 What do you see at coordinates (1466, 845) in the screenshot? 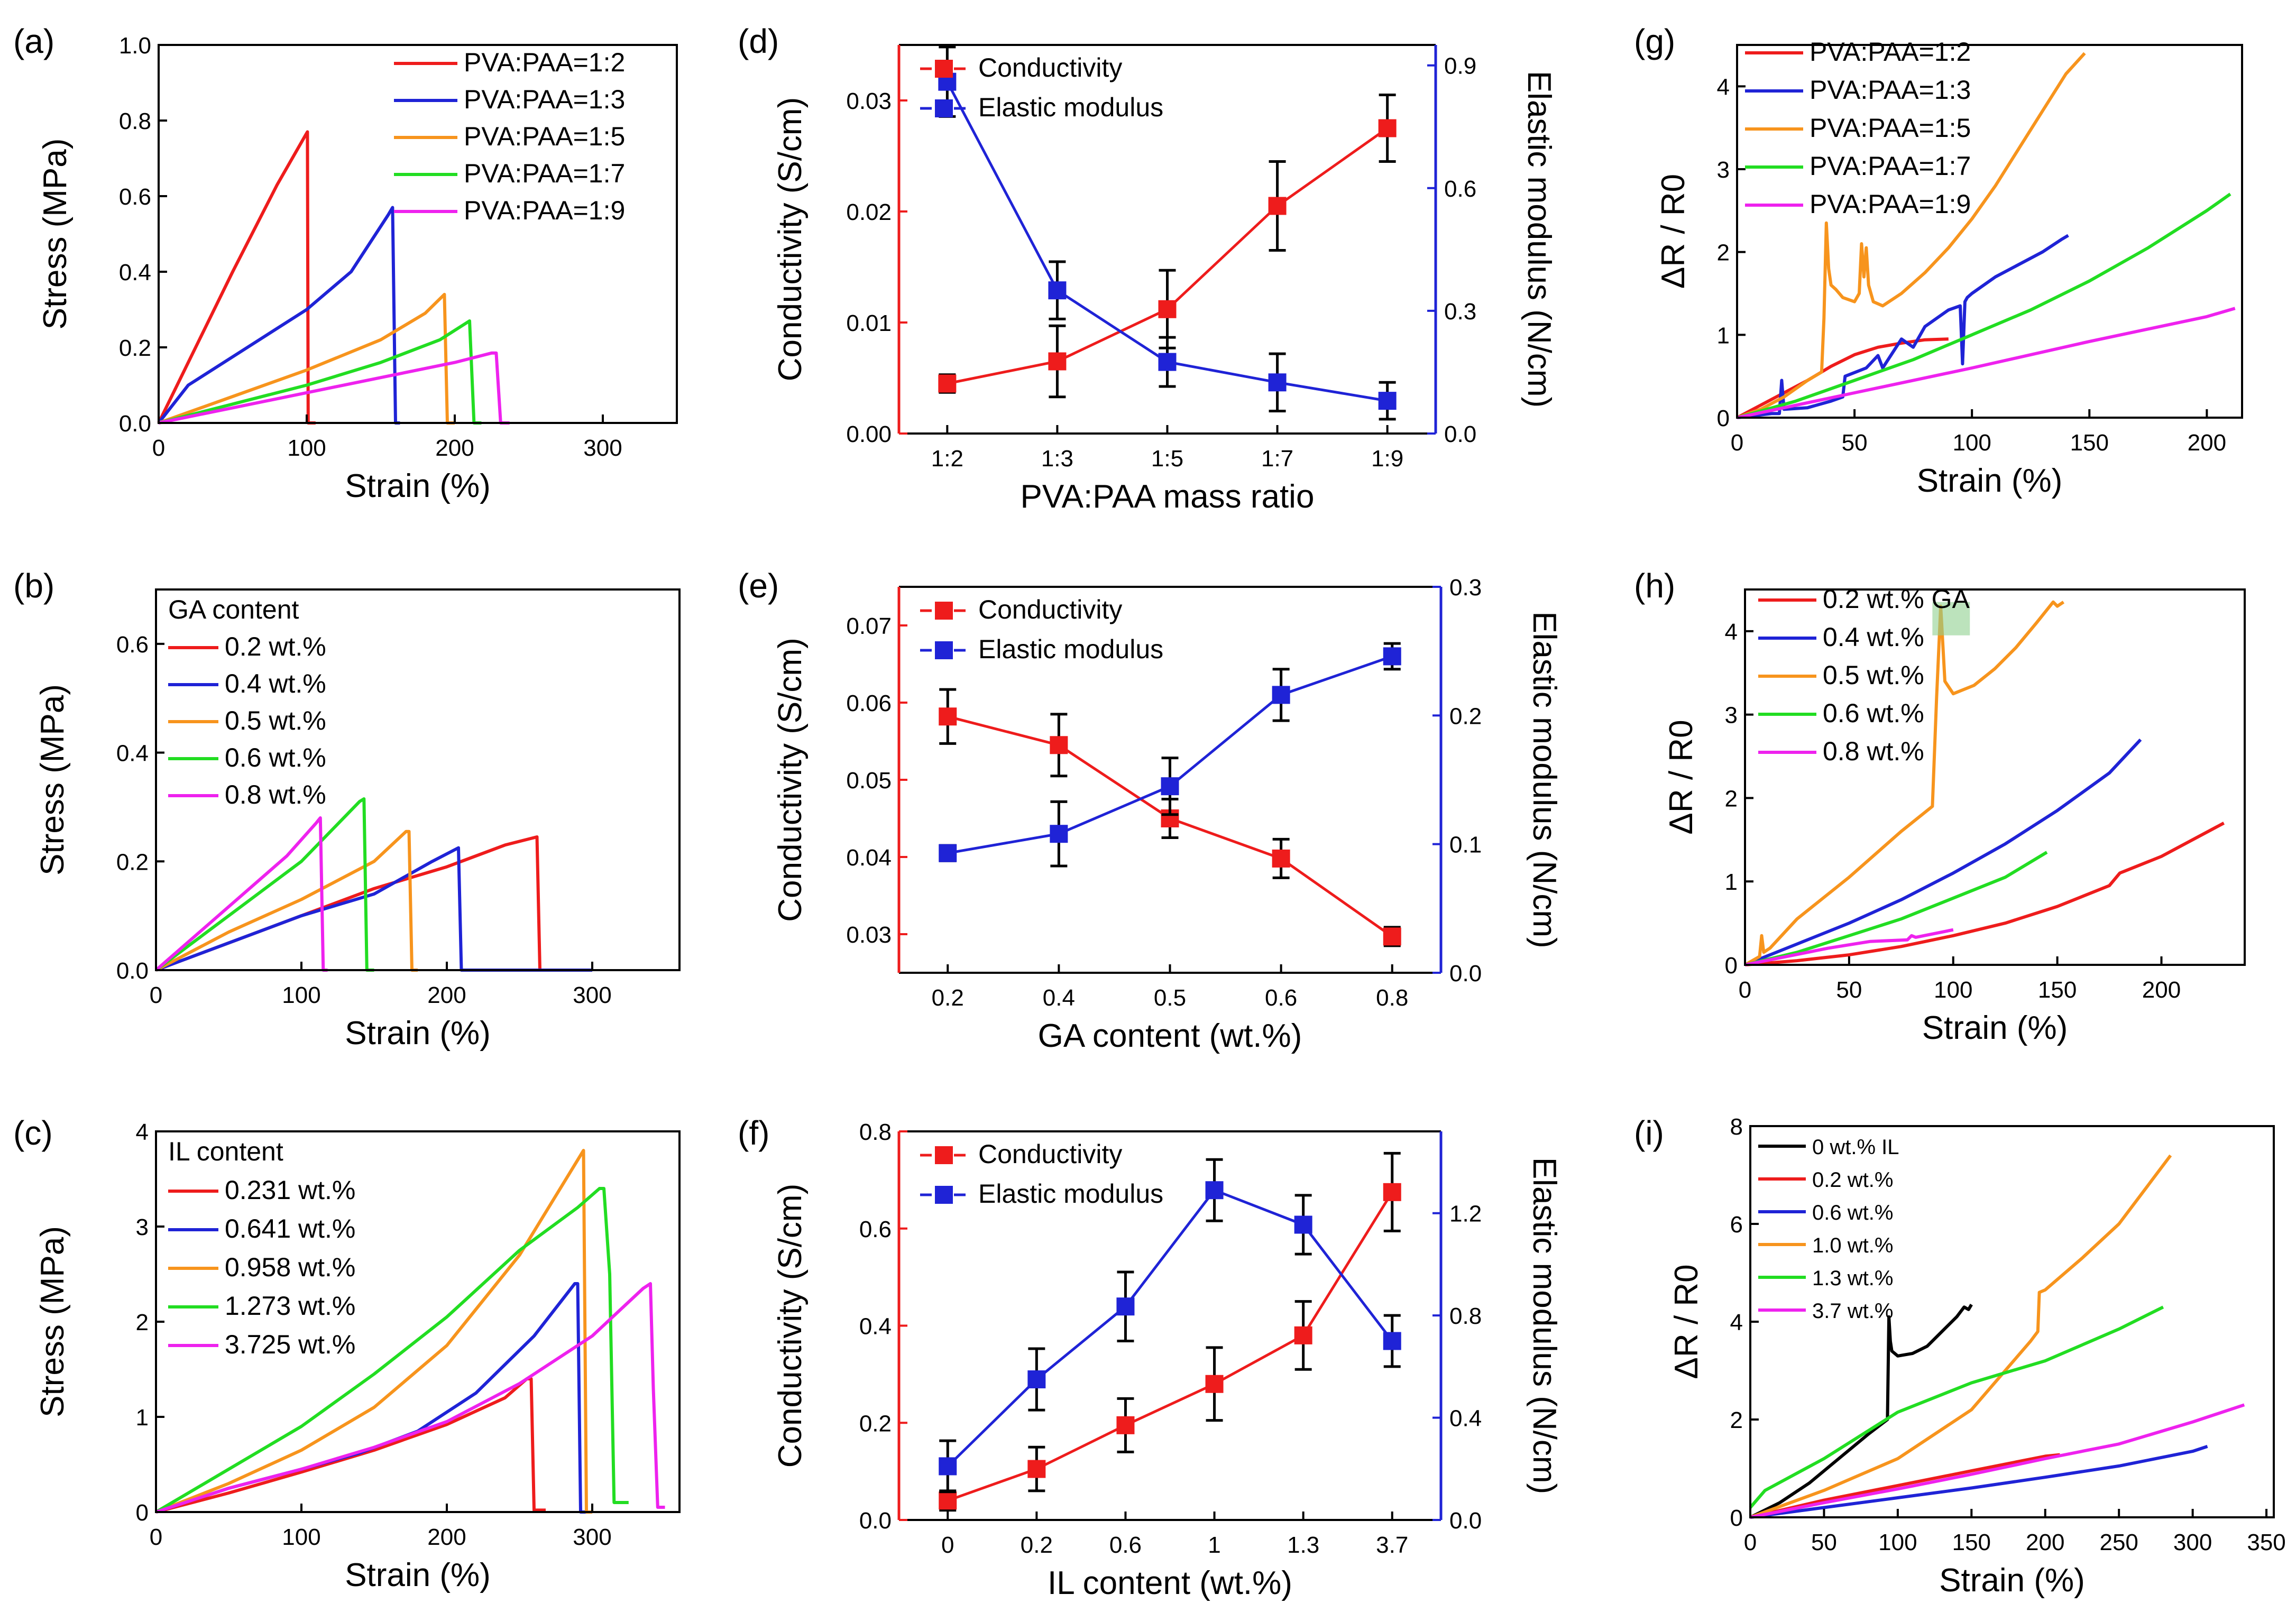
I see `y-right-tick-label: 0.1` at bounding box center [1466, 845].